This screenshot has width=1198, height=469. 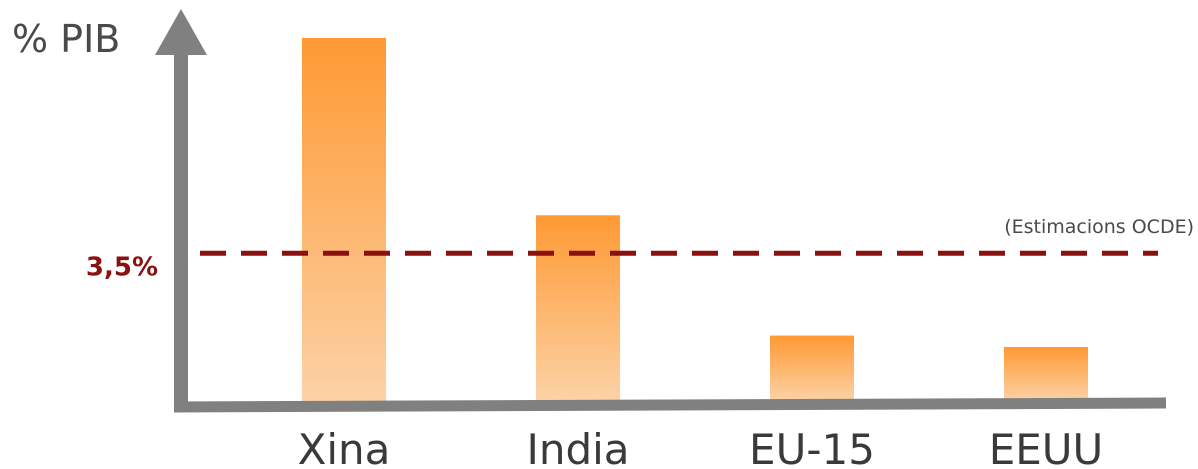 I want to click on x-tick-labels: Xina India EU-15 EEUU, so click(x=701, y=447).